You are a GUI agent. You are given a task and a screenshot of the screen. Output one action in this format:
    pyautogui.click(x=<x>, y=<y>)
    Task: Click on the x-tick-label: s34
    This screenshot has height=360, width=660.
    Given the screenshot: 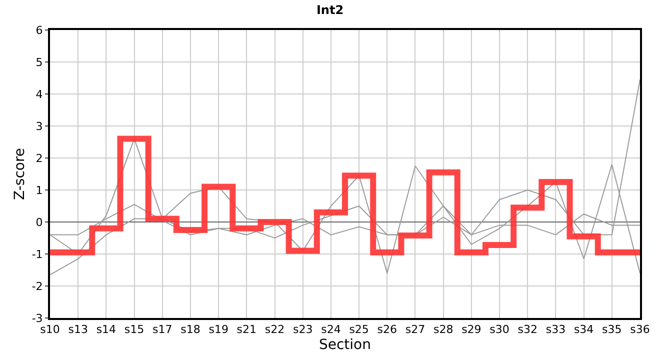 What is the action you would take?
    pyautogui.click(x=584, y=329)
    